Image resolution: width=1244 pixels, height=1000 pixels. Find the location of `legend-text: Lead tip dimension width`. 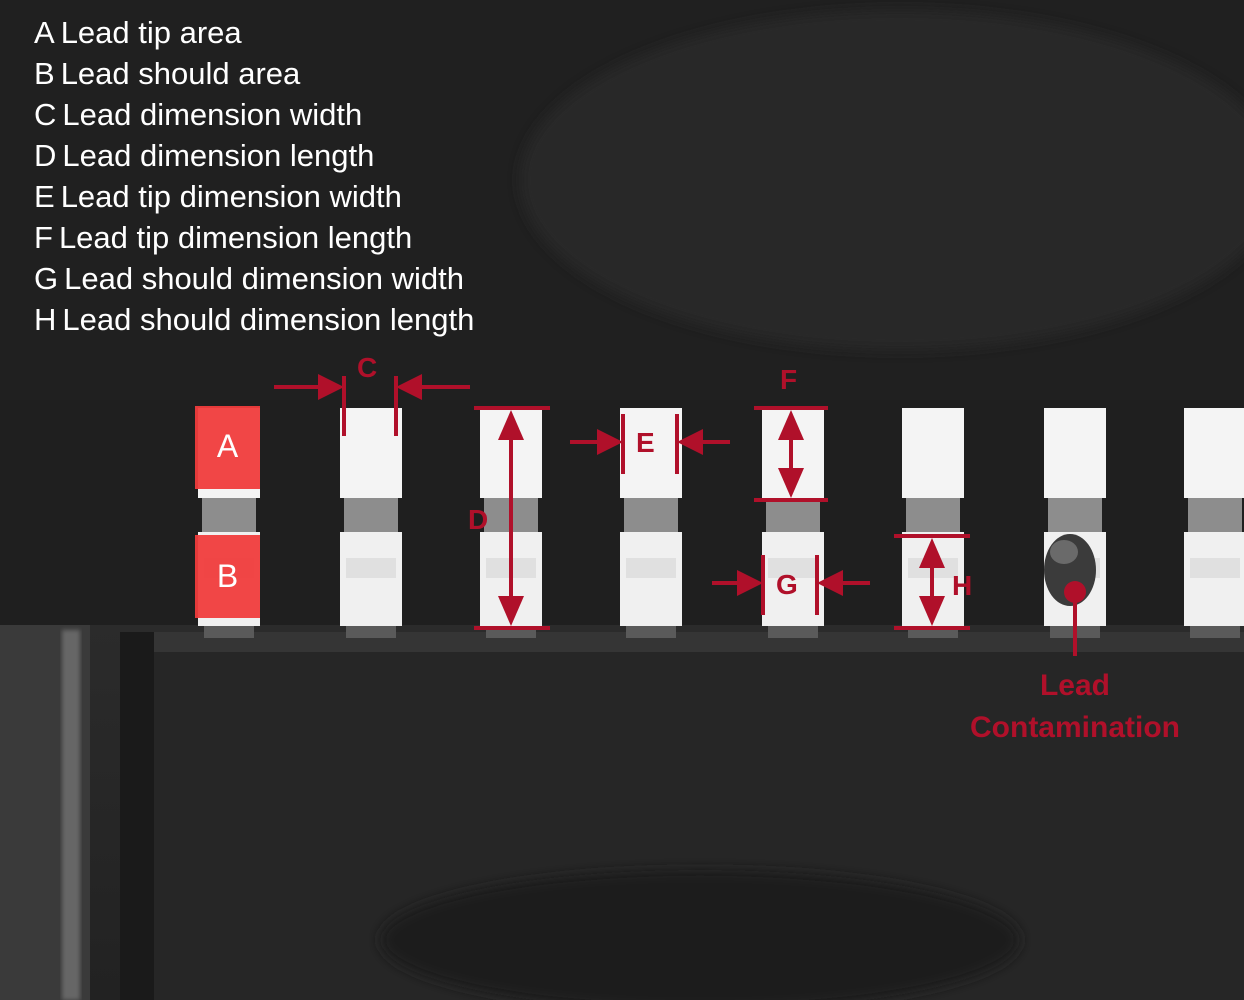

legend-text: Lead tip dimension width is located at coordinates (231, 196).